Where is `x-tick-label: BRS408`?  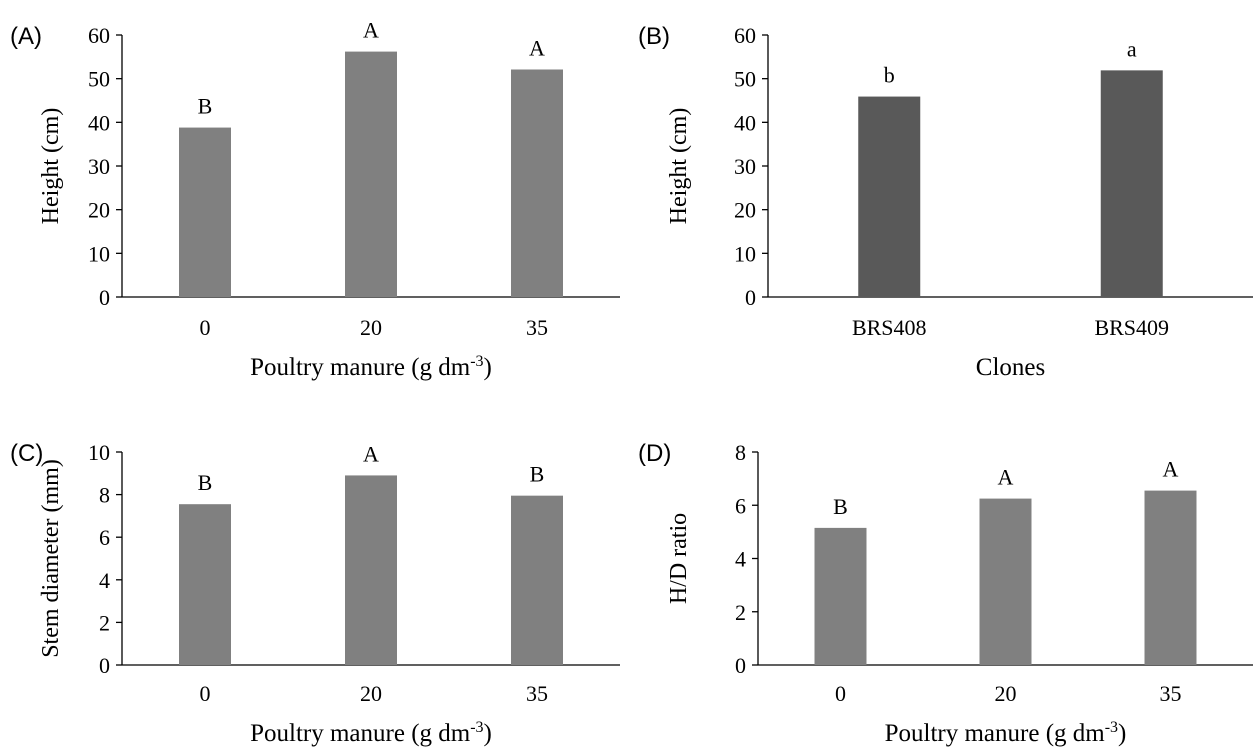 x-tick-label: BRS408 is located at coordinates (889, 327).